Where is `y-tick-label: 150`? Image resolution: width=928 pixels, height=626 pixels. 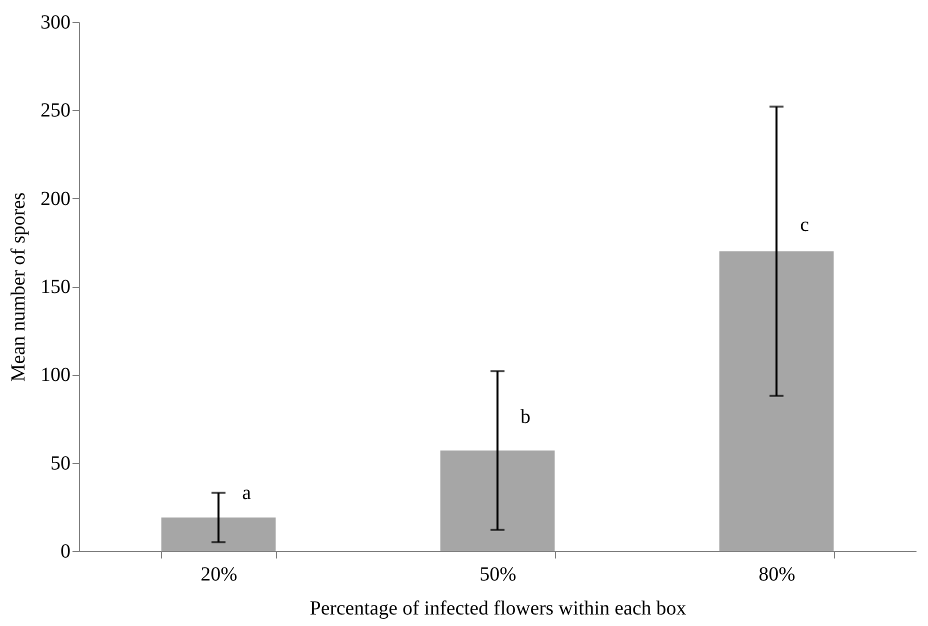
y-tick-label: 150 is located at coordinates (55, 287).